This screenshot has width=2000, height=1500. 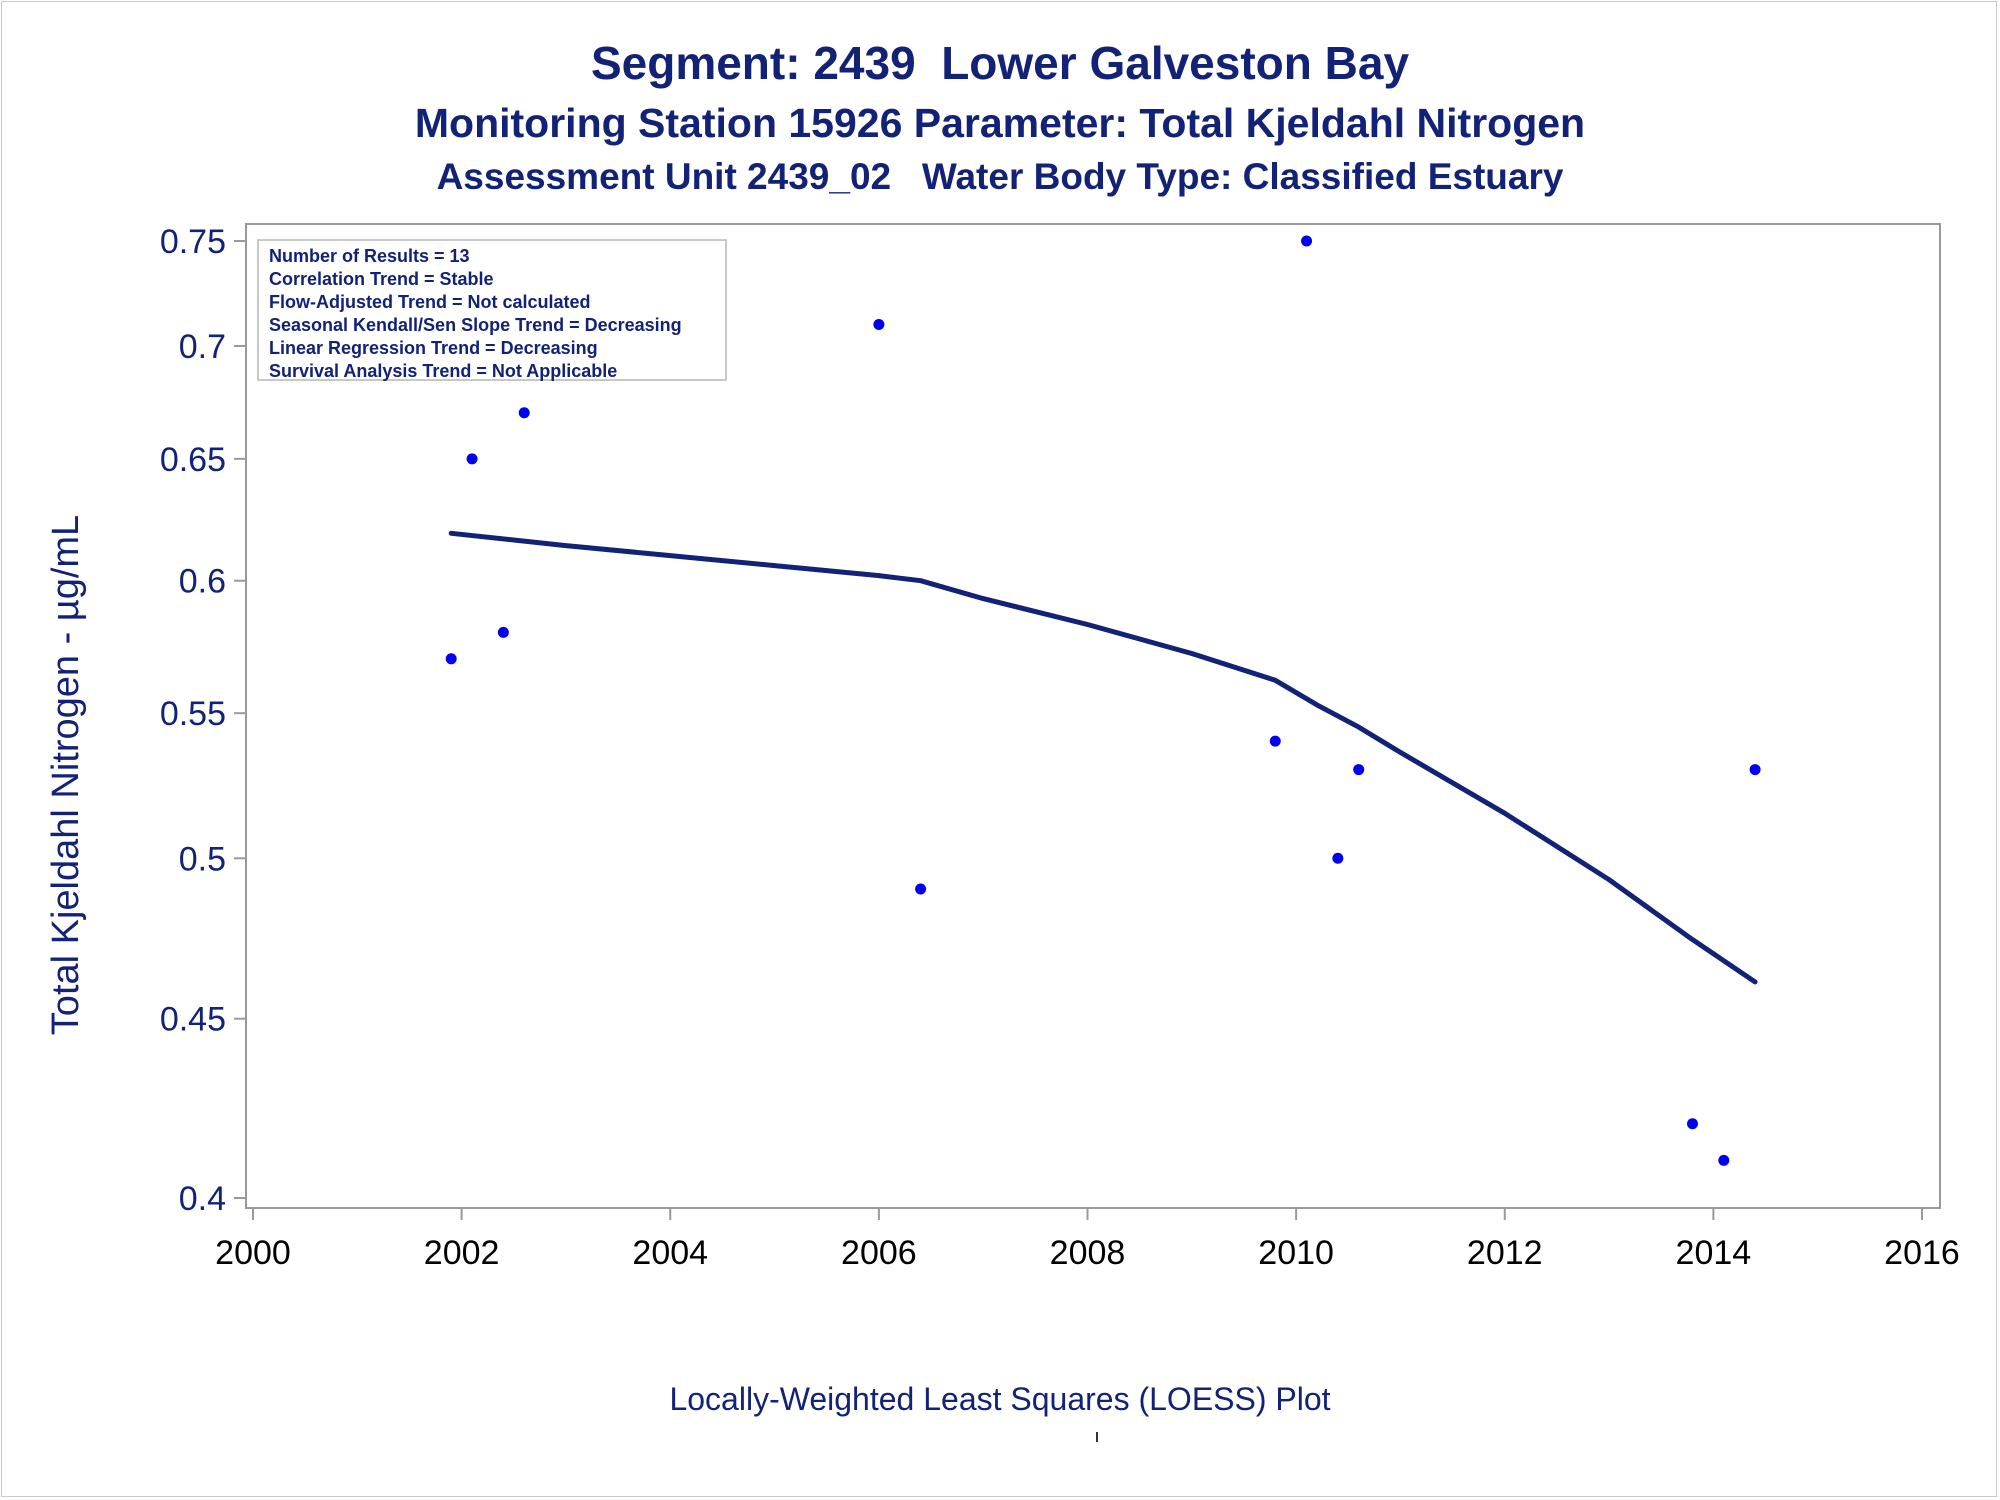 What do you see at coordinates (1714, 1253) in the screenshot?
I see `x-tick-label: 2014` at bounding box center [1714, 1253].